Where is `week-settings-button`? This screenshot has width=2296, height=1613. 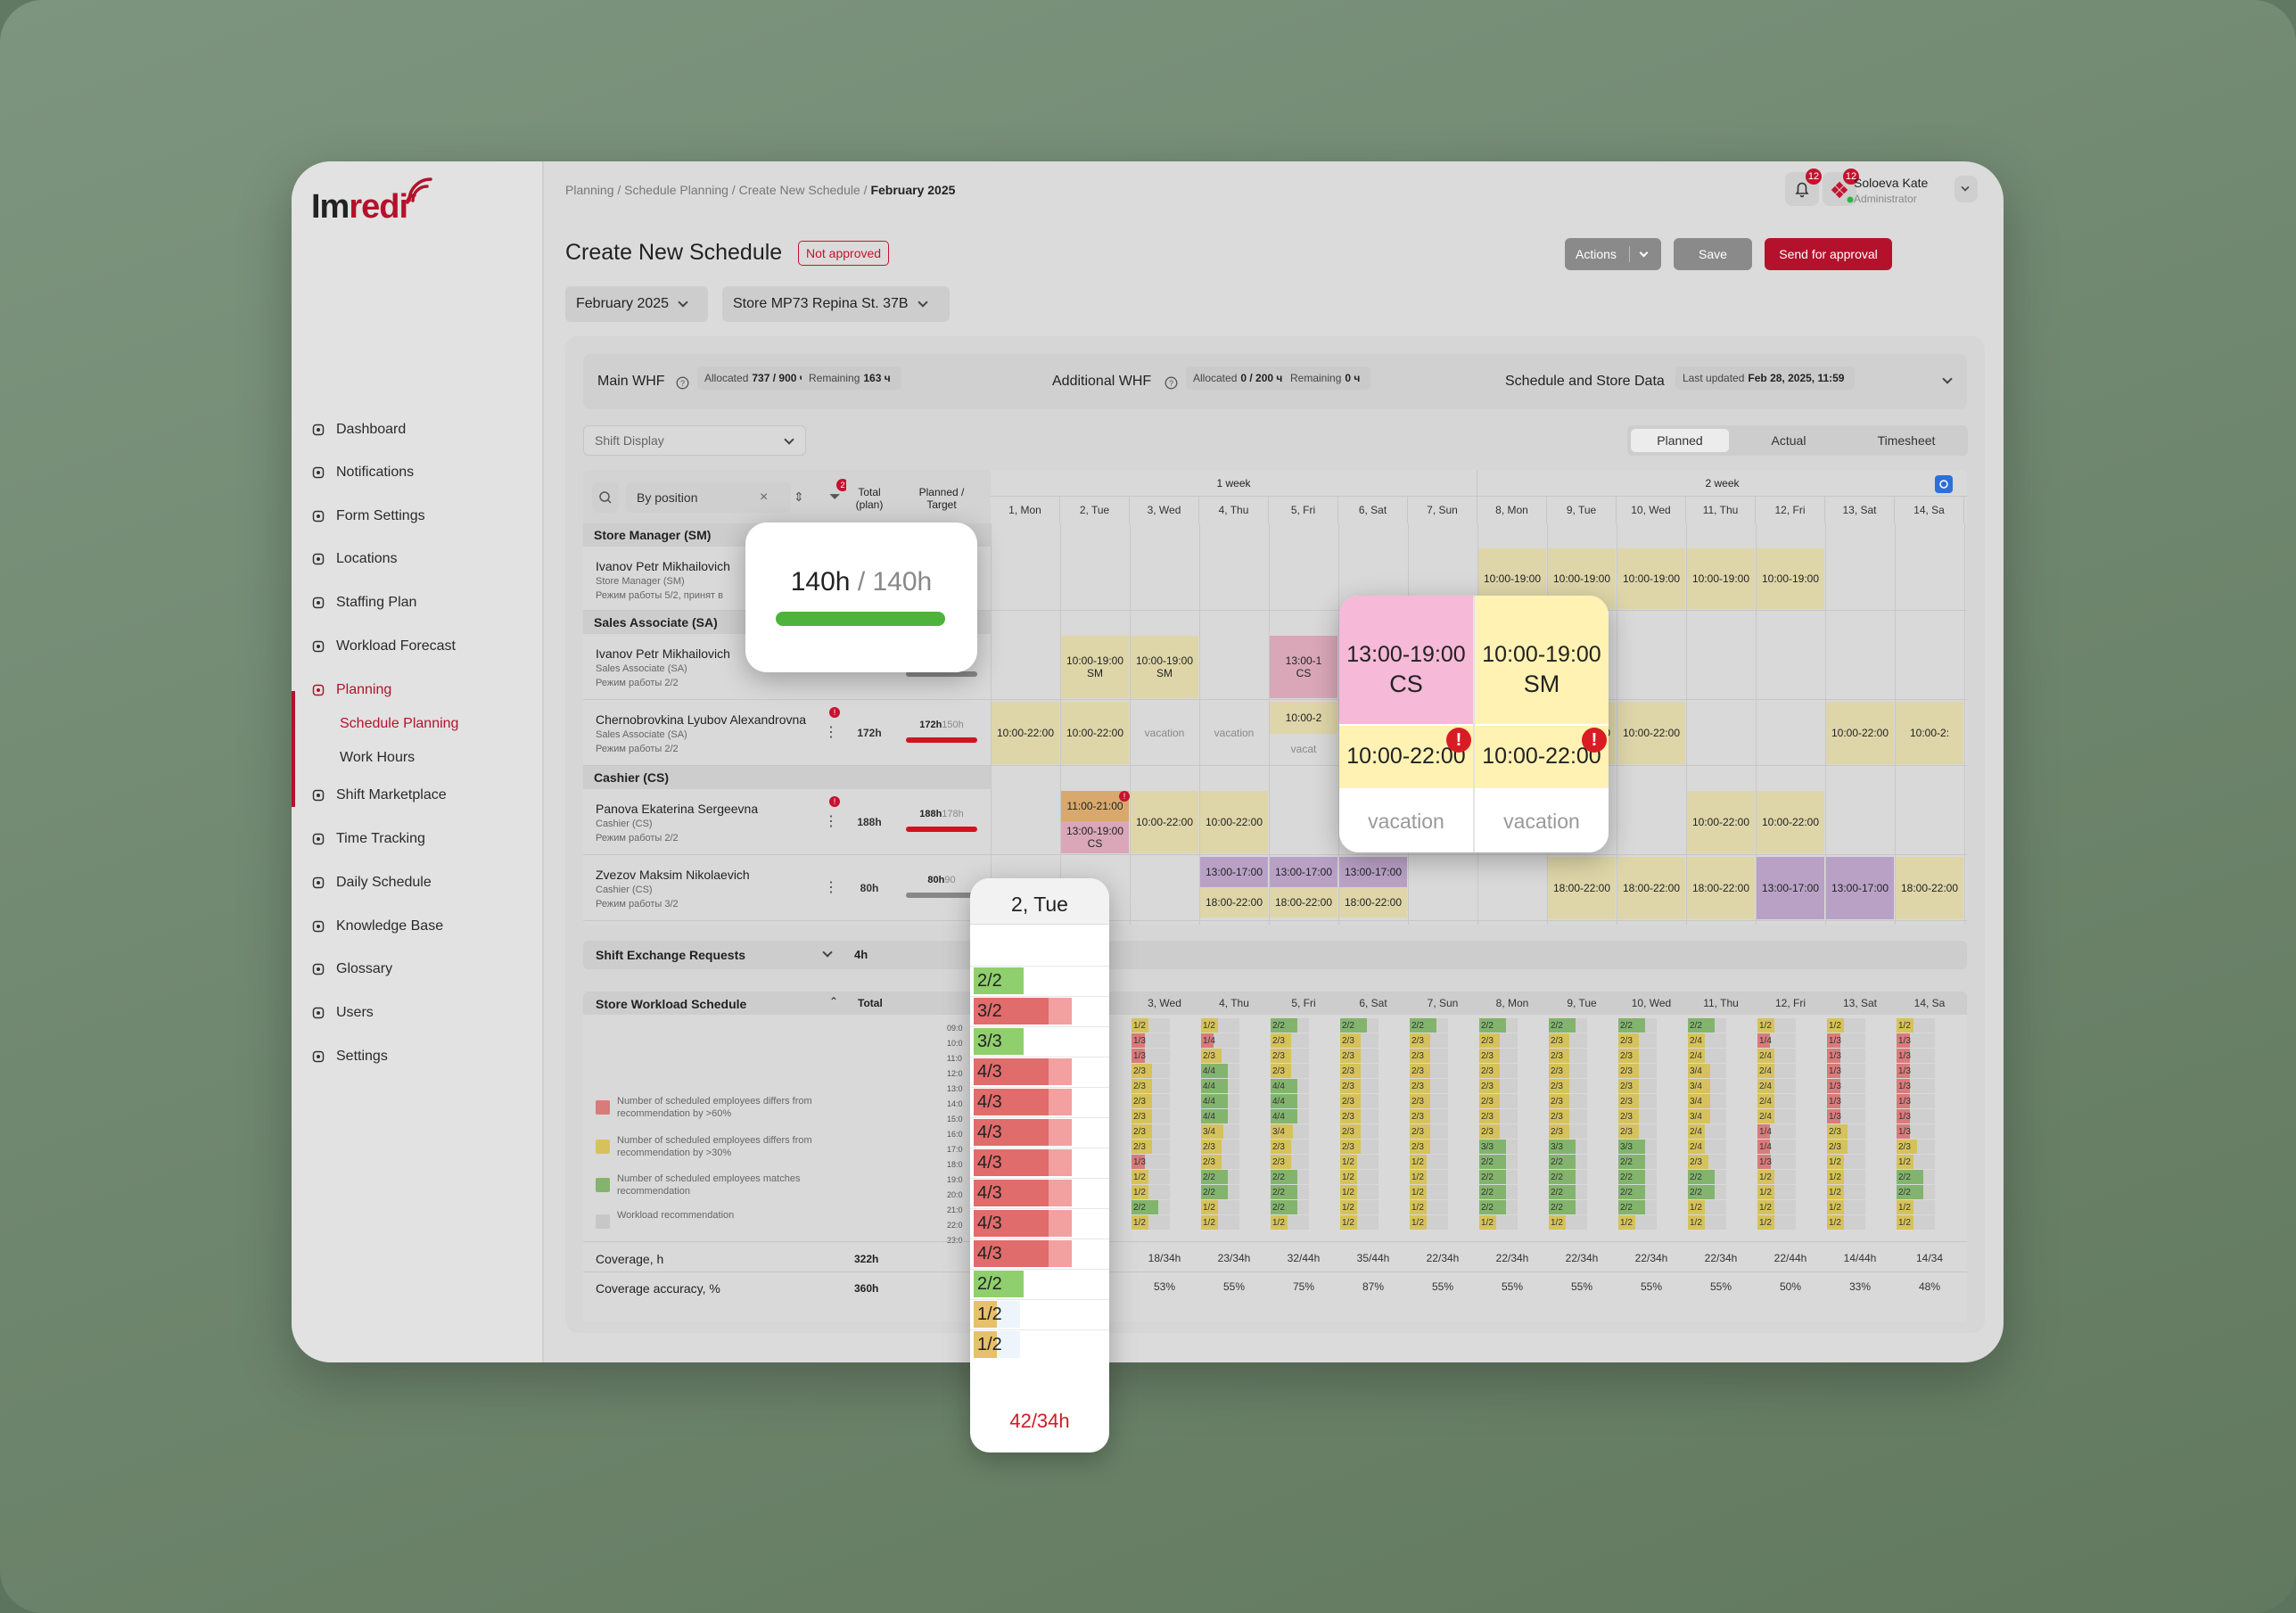
week-settings-button is located at coordinates (1944, 484).